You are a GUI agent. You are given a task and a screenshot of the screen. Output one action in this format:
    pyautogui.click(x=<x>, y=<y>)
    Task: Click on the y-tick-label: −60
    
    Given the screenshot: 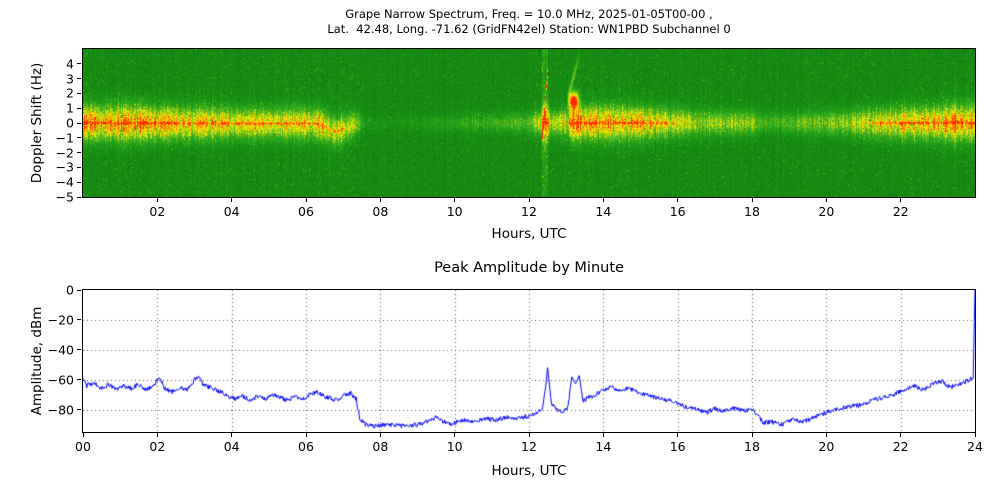 What is the action you would take?
    pyautogui.click(x=60, y=380)
    